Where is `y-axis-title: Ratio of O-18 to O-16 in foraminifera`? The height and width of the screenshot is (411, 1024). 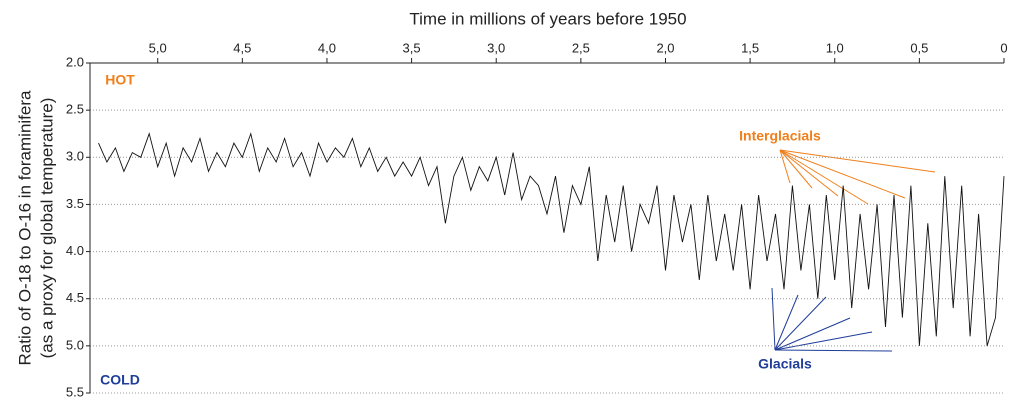 y-axis-title: Ratio of O-18 to O-16 in foraminifera is located at coordinates (24, 228).